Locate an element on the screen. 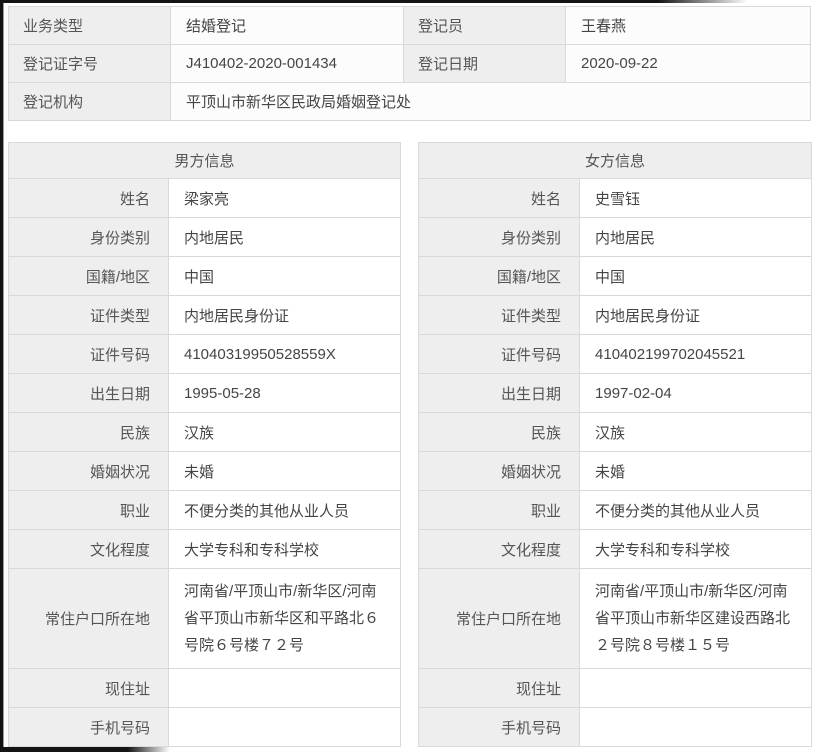  male-row-mobile-number: 手机号码 is located at coordinates (205, 727).